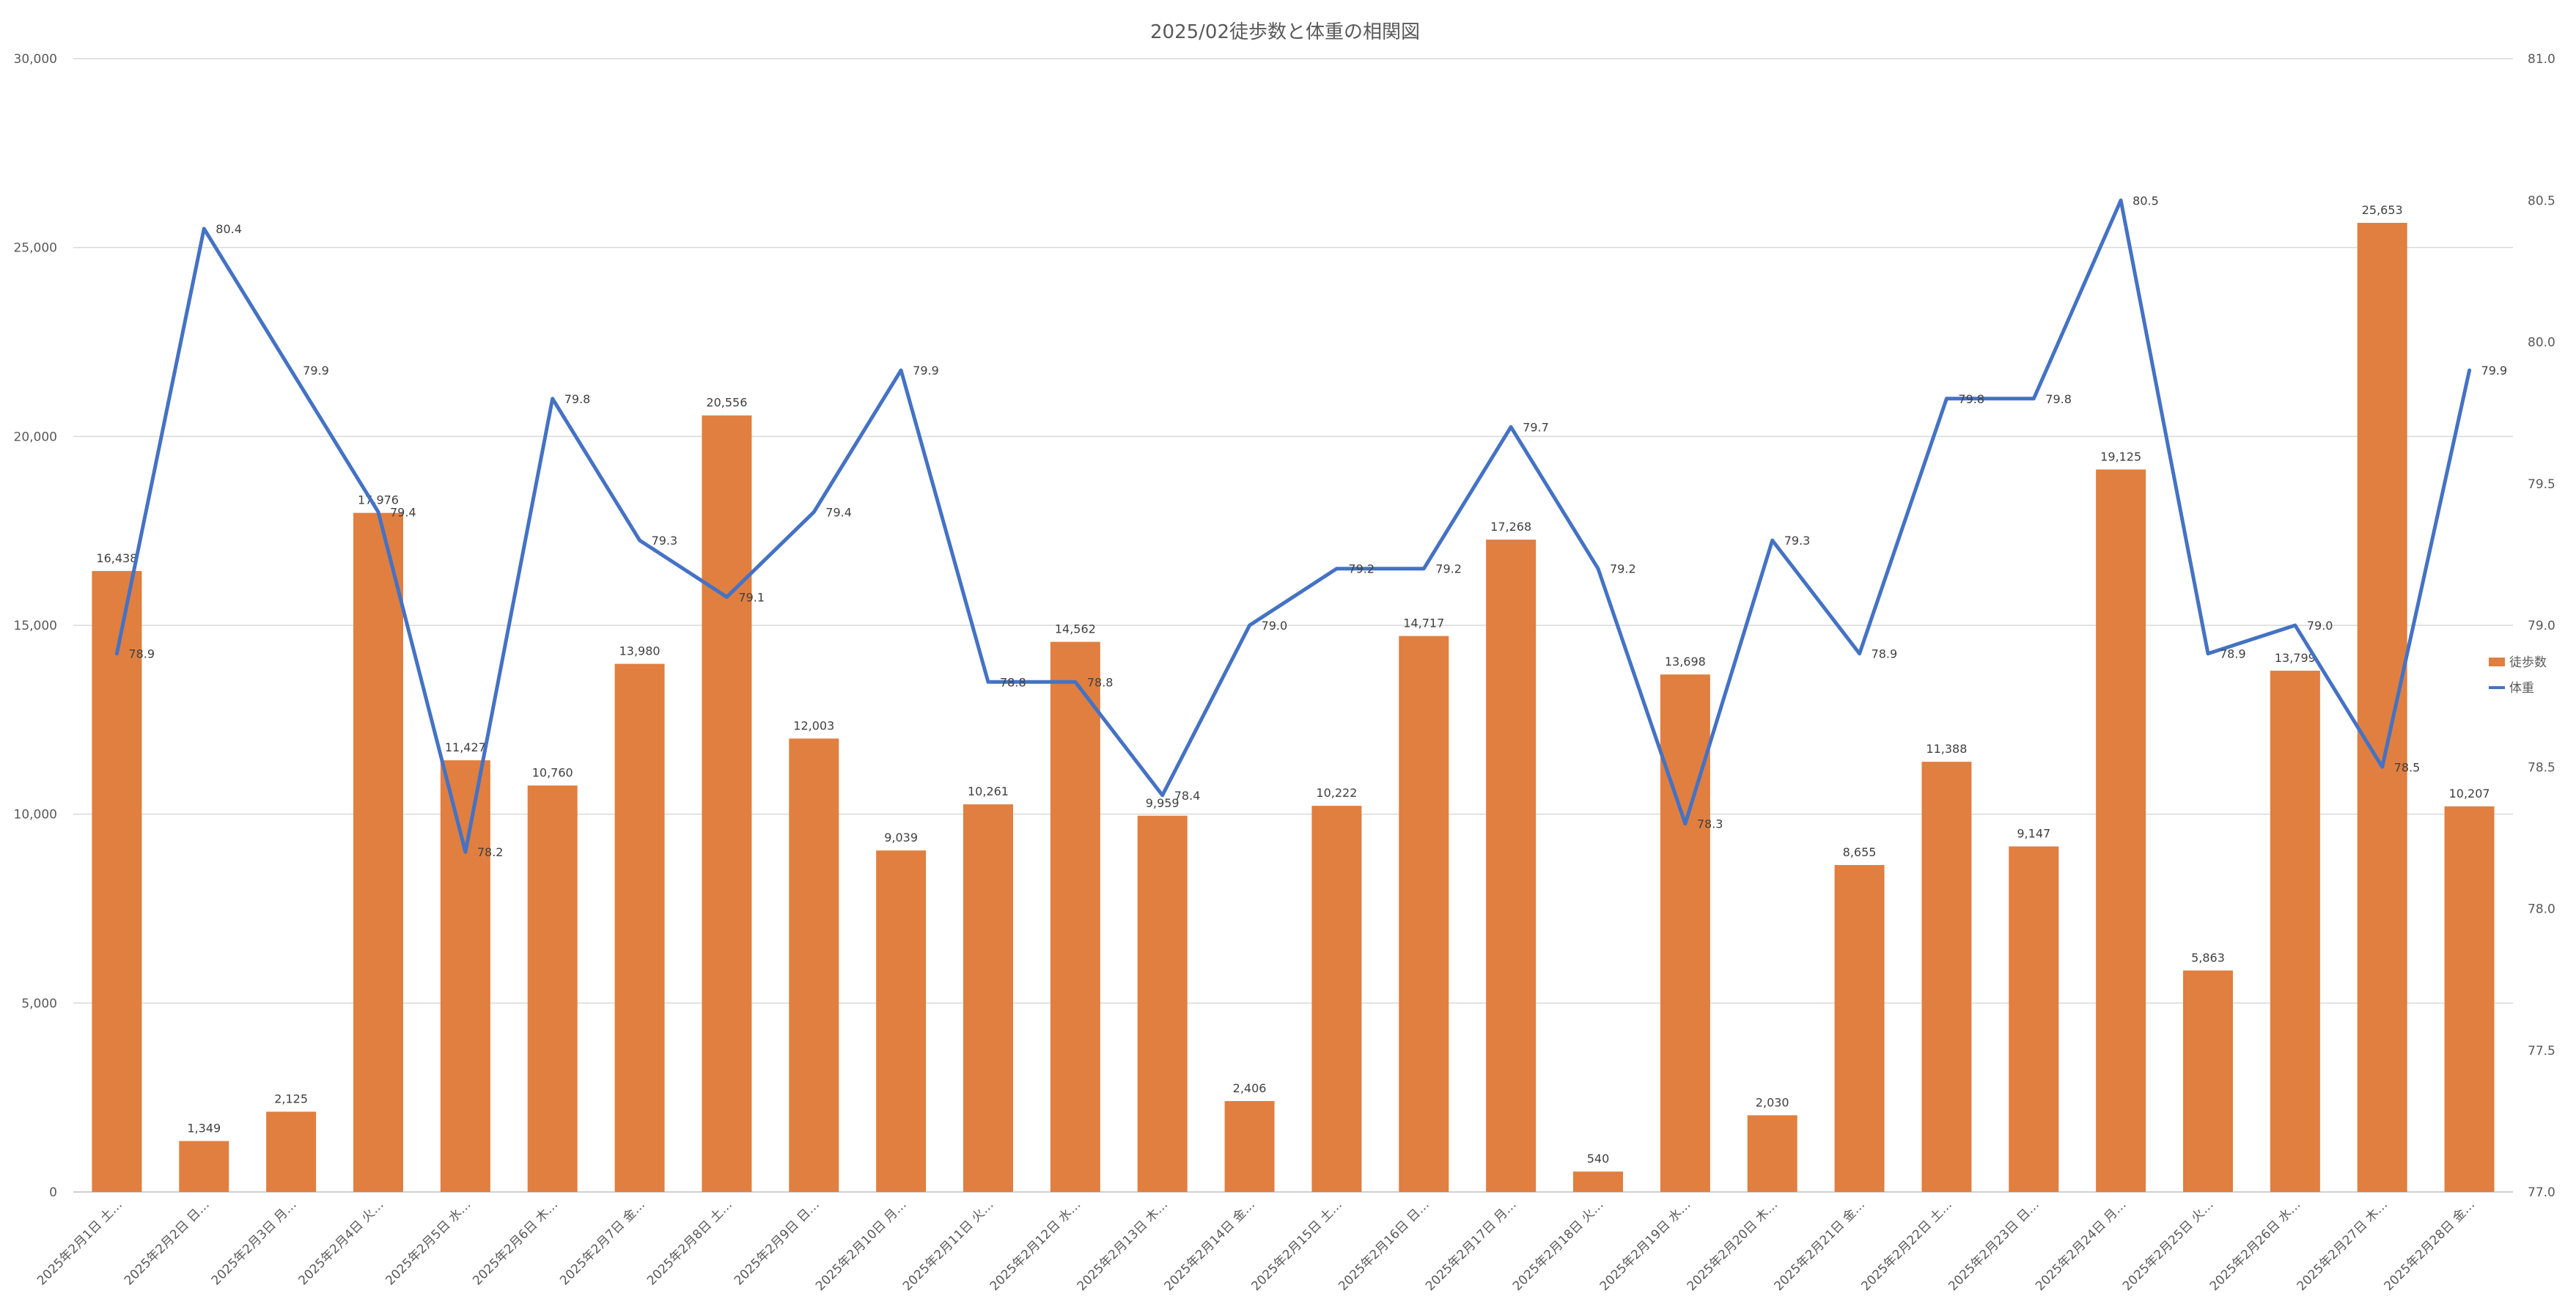 This screenshot has height=1299, width=2576. Describe the element at coordinates (53, 1192) in the screenshot. I see `left-axis-tick-label: 0` at that location.